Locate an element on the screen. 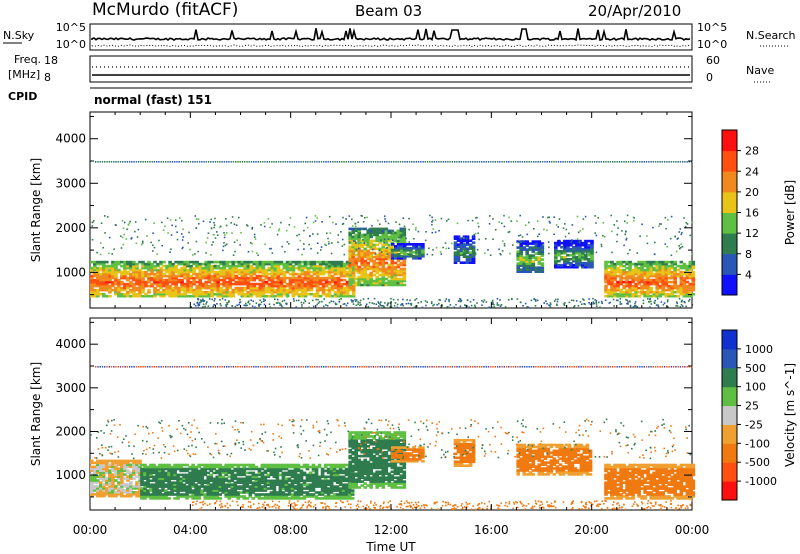 This screenshot has height=554, width=800. colorbar-swatch is located at coordinates (729, 141).